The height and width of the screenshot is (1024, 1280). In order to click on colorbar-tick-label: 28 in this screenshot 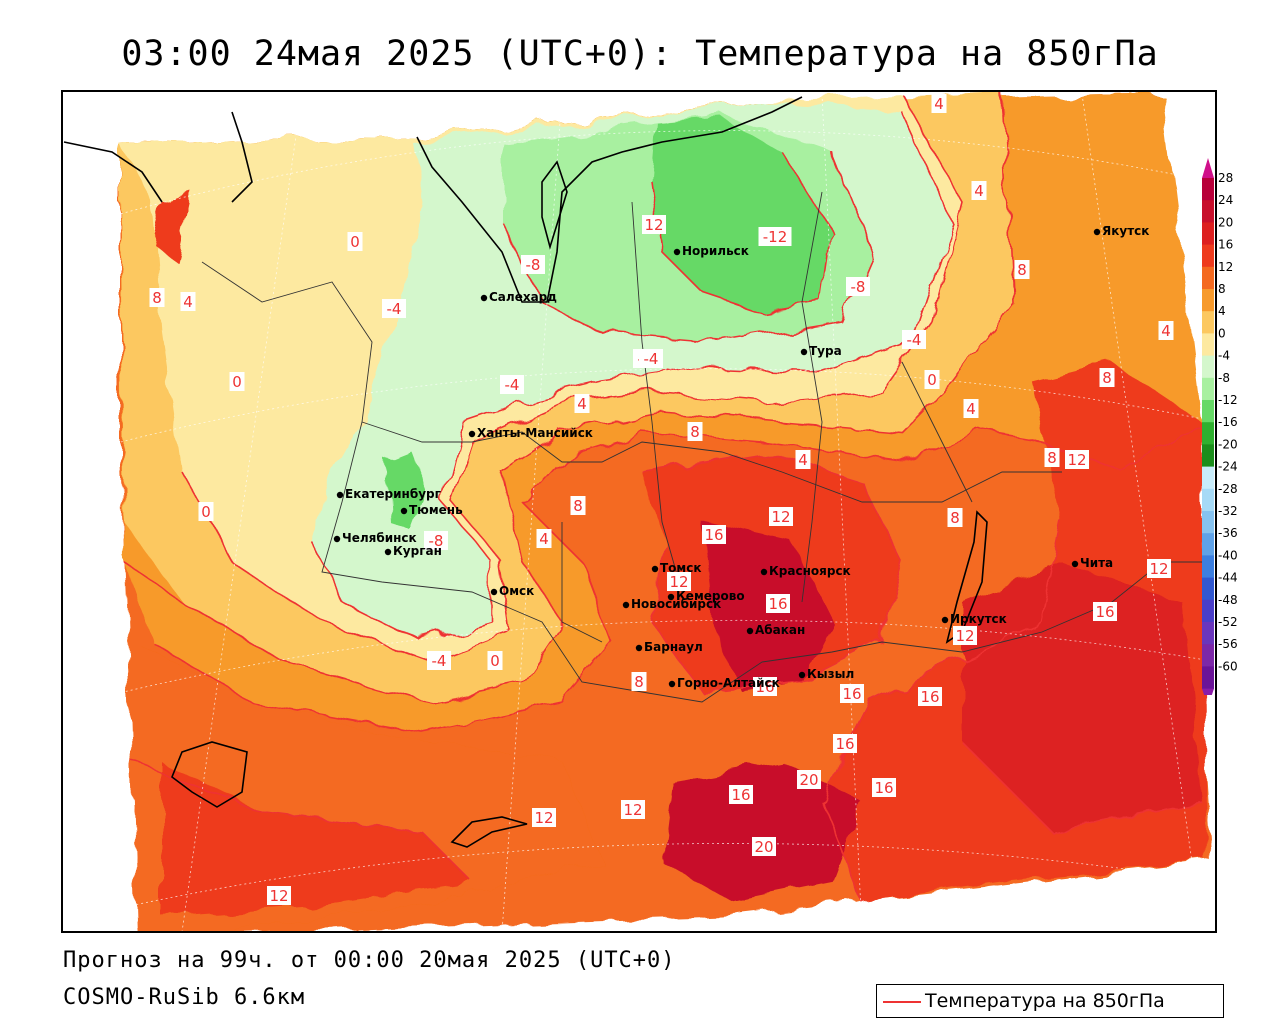, I will do `click(1225, 178)`.